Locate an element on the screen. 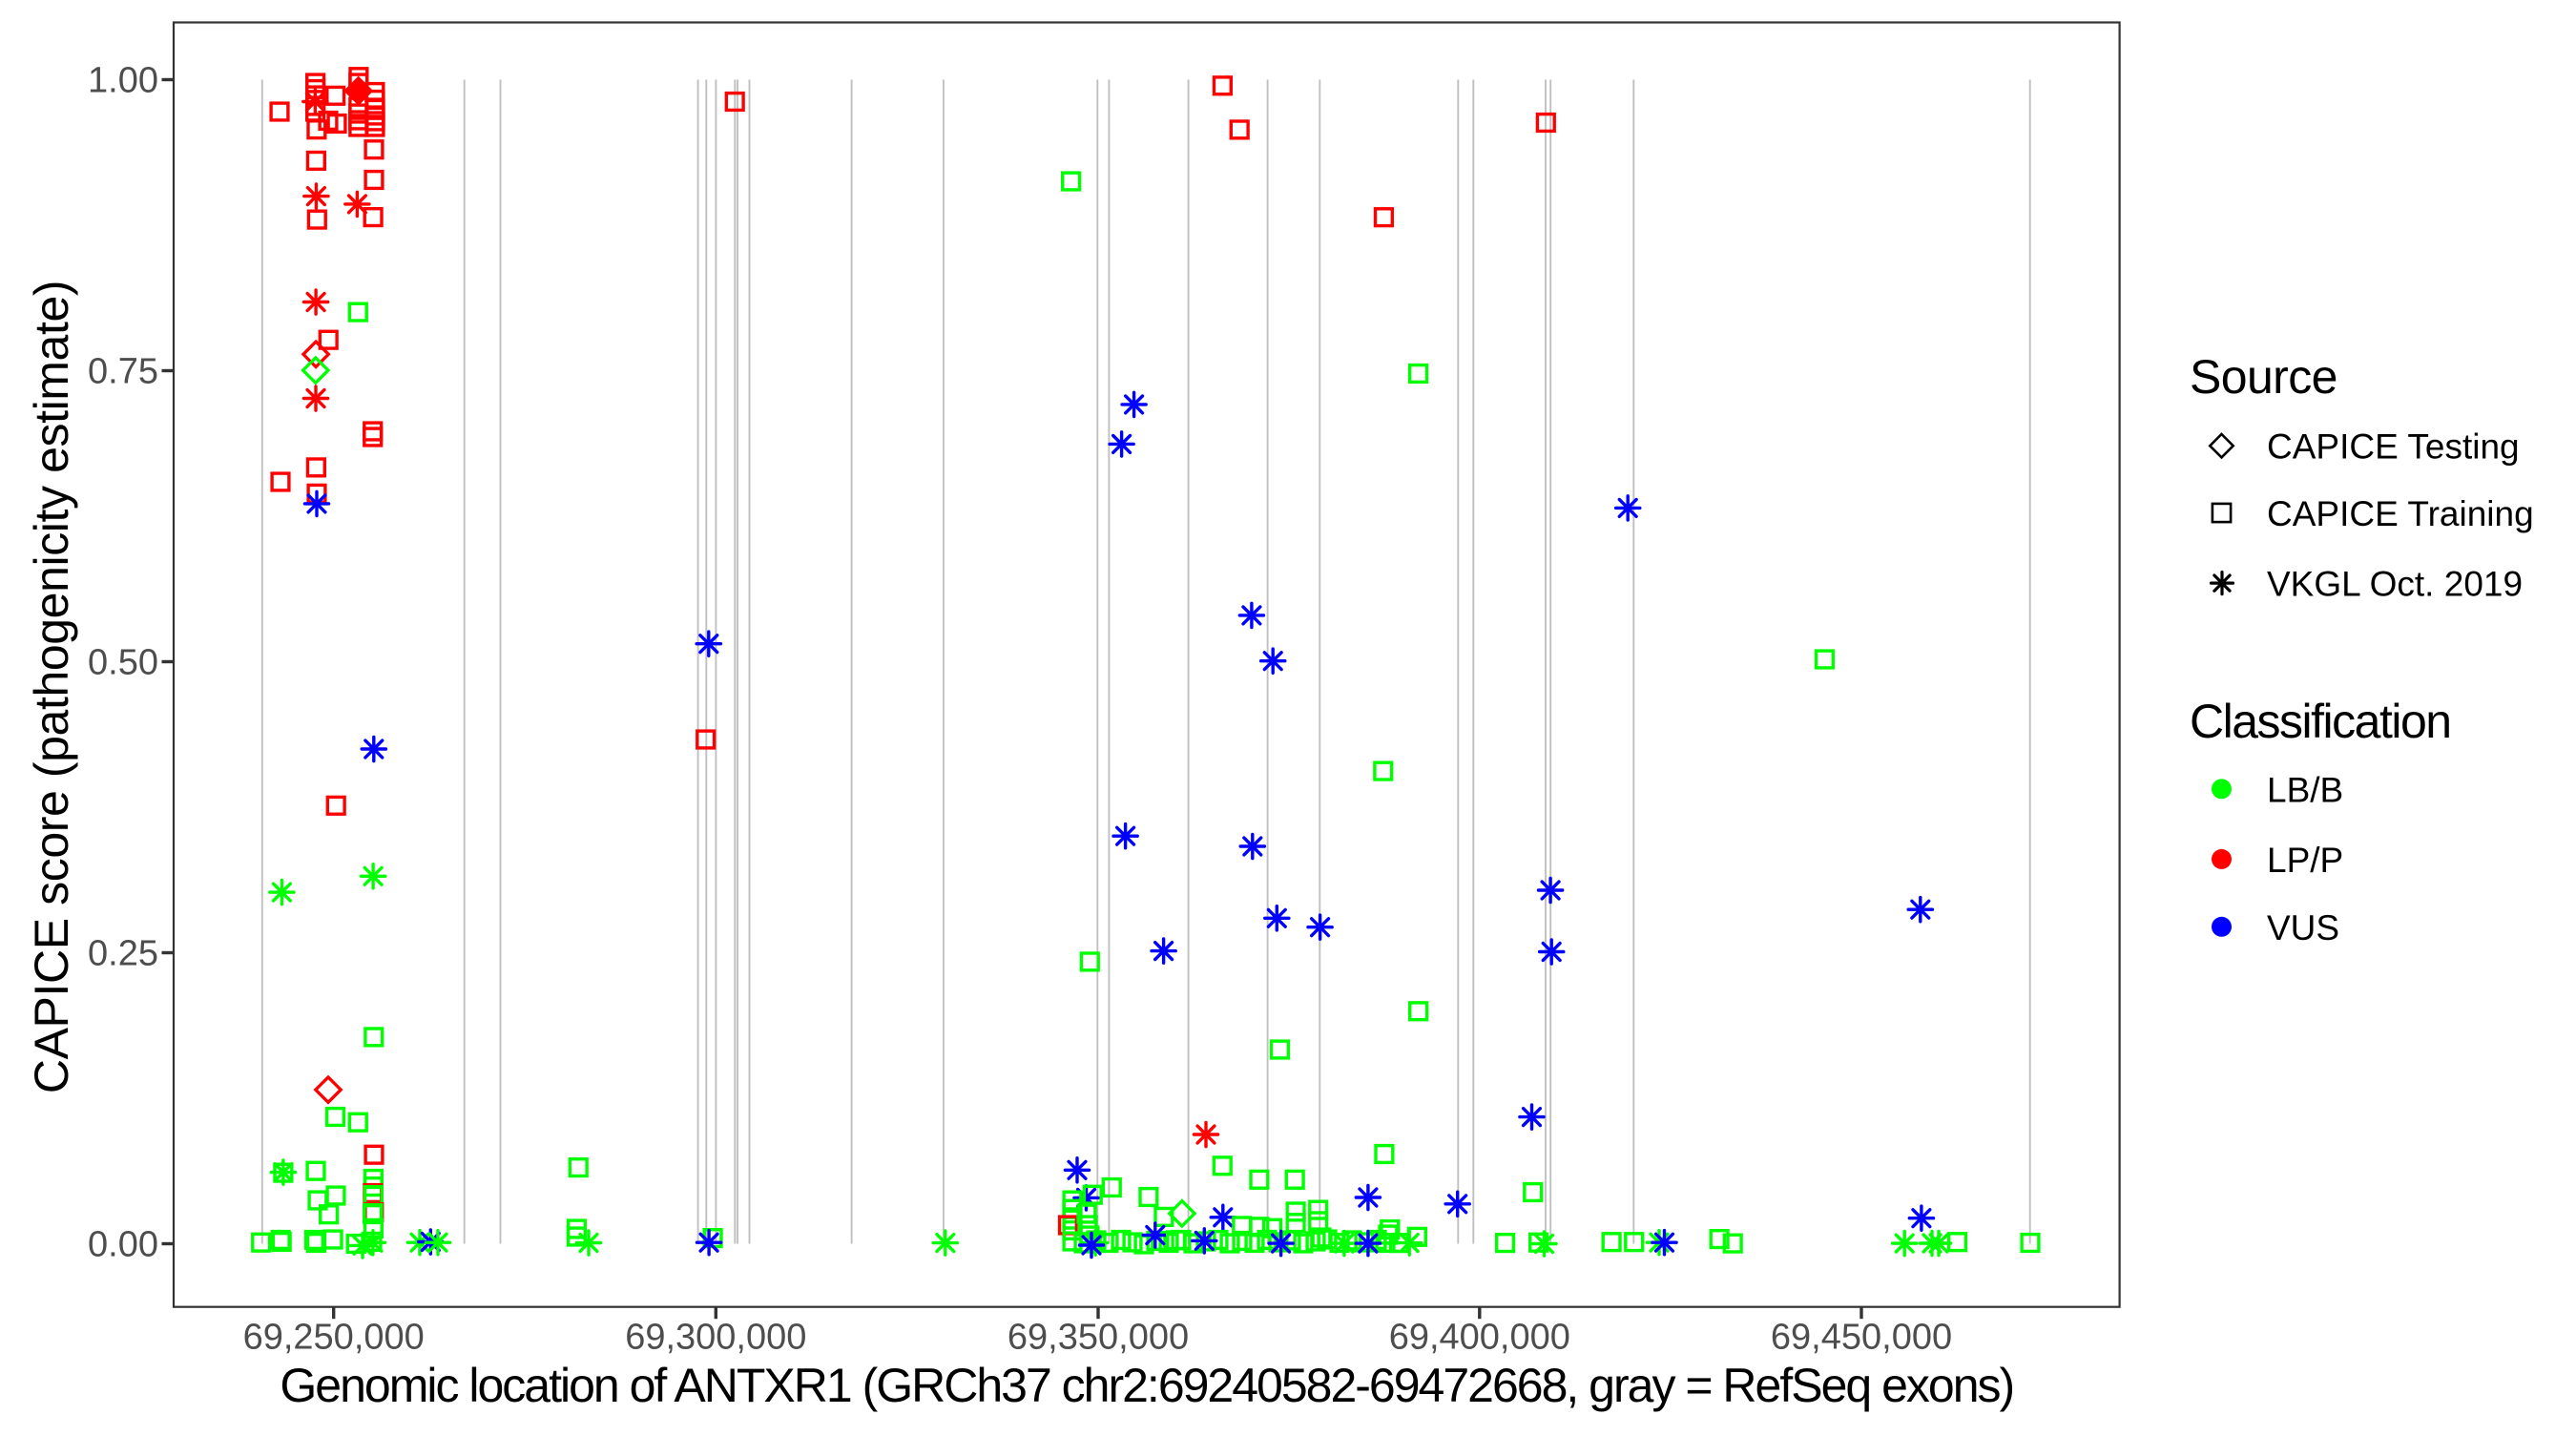  svg-text: VKGL Oct. 2019 is located at coordinates (2395, 584).